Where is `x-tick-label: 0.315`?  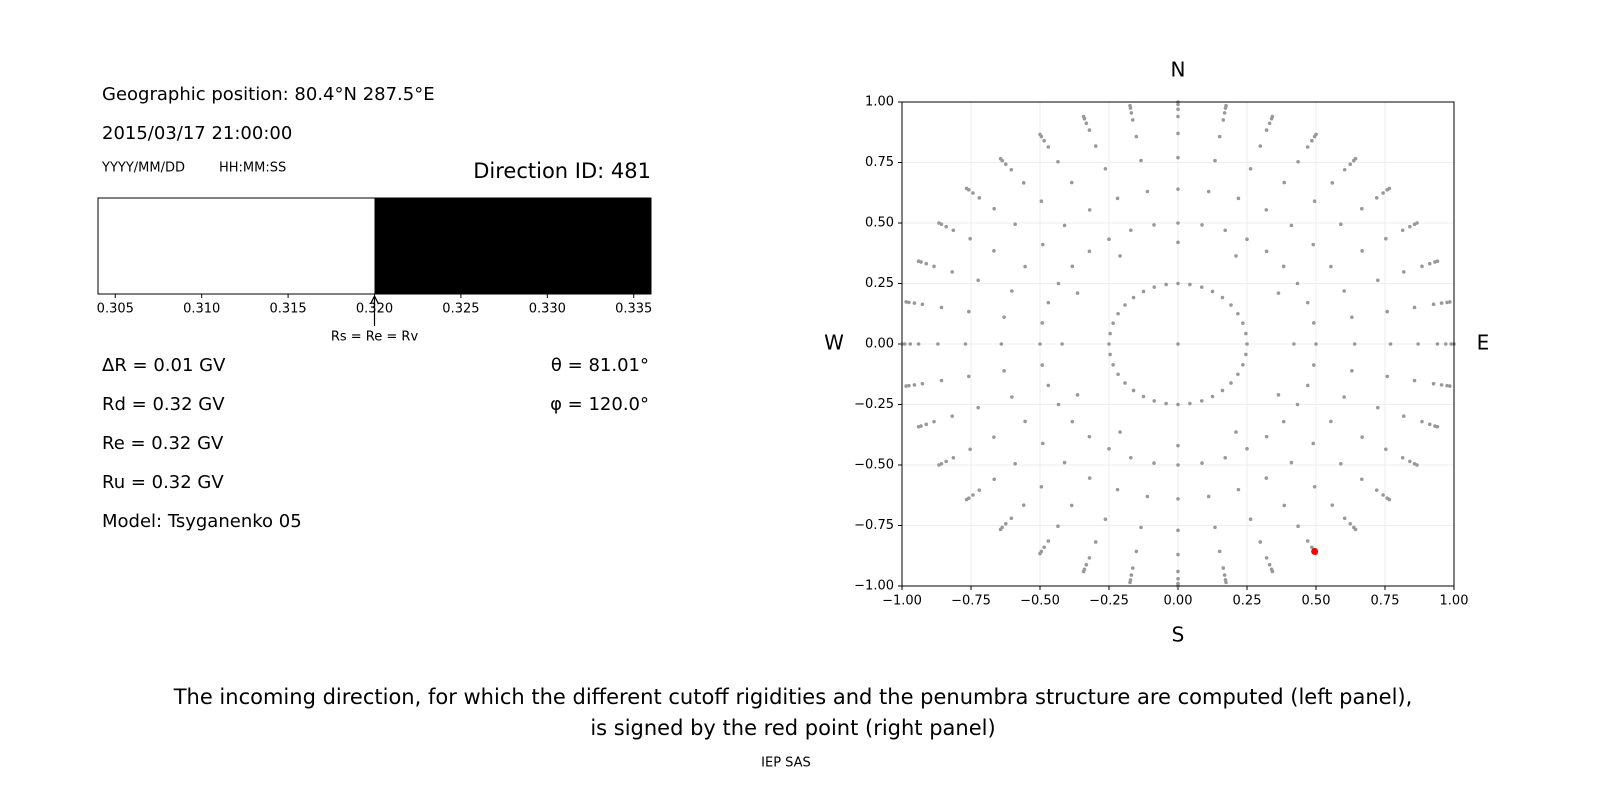 x-tick-label: 0.315 is located at coordinates (287, 309).